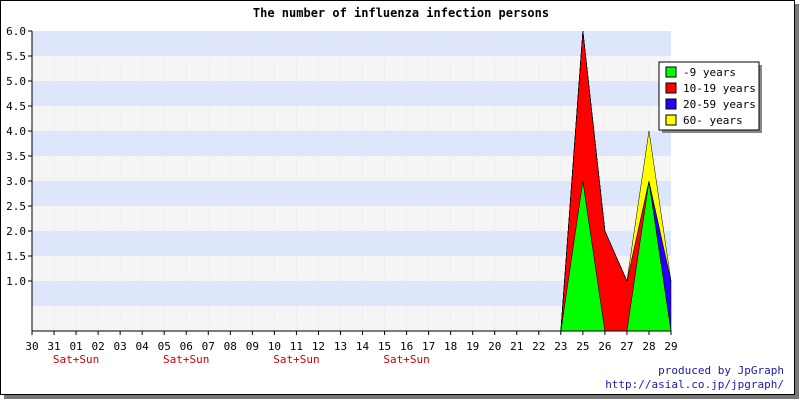  I want to click on x-tick-label: 18, so click(450, 346).